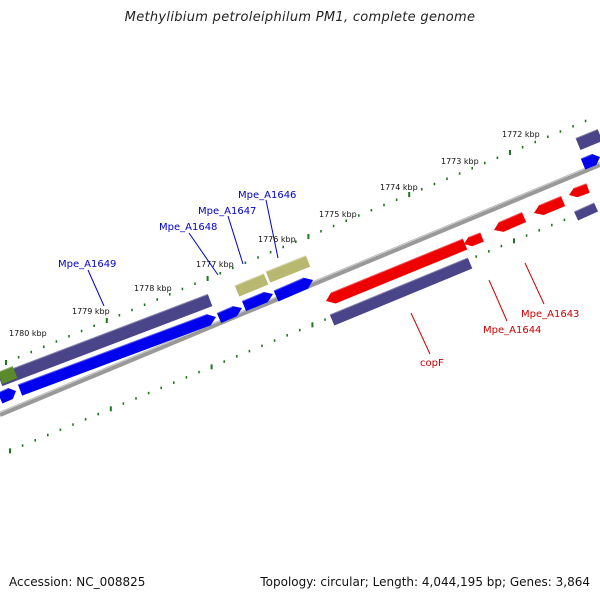  I want to click on cds-forward-mpe-a1648, so click(230, 313).